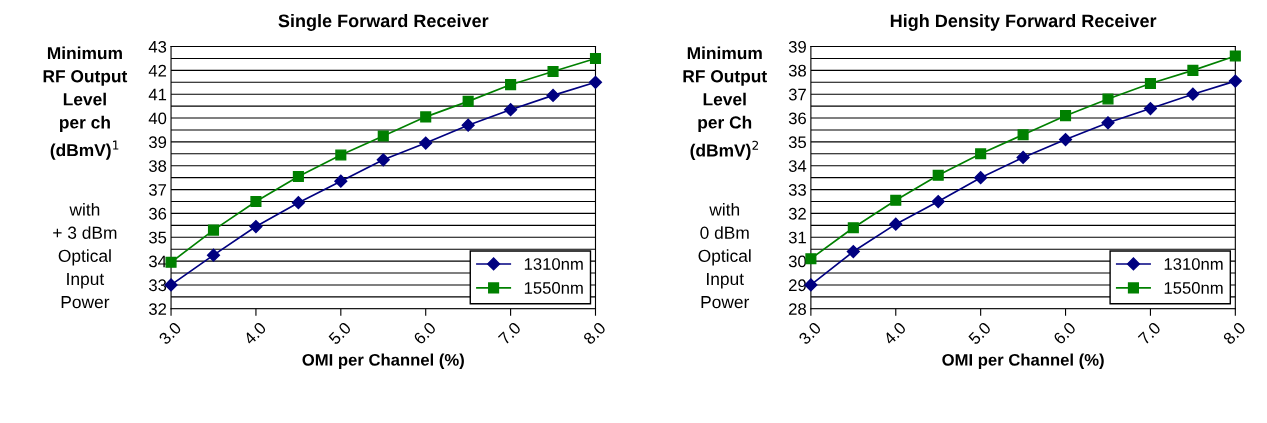  Describe the element at coordinates (797, 285) in the screenshot. I see `y-tick-label: 29` at that location.